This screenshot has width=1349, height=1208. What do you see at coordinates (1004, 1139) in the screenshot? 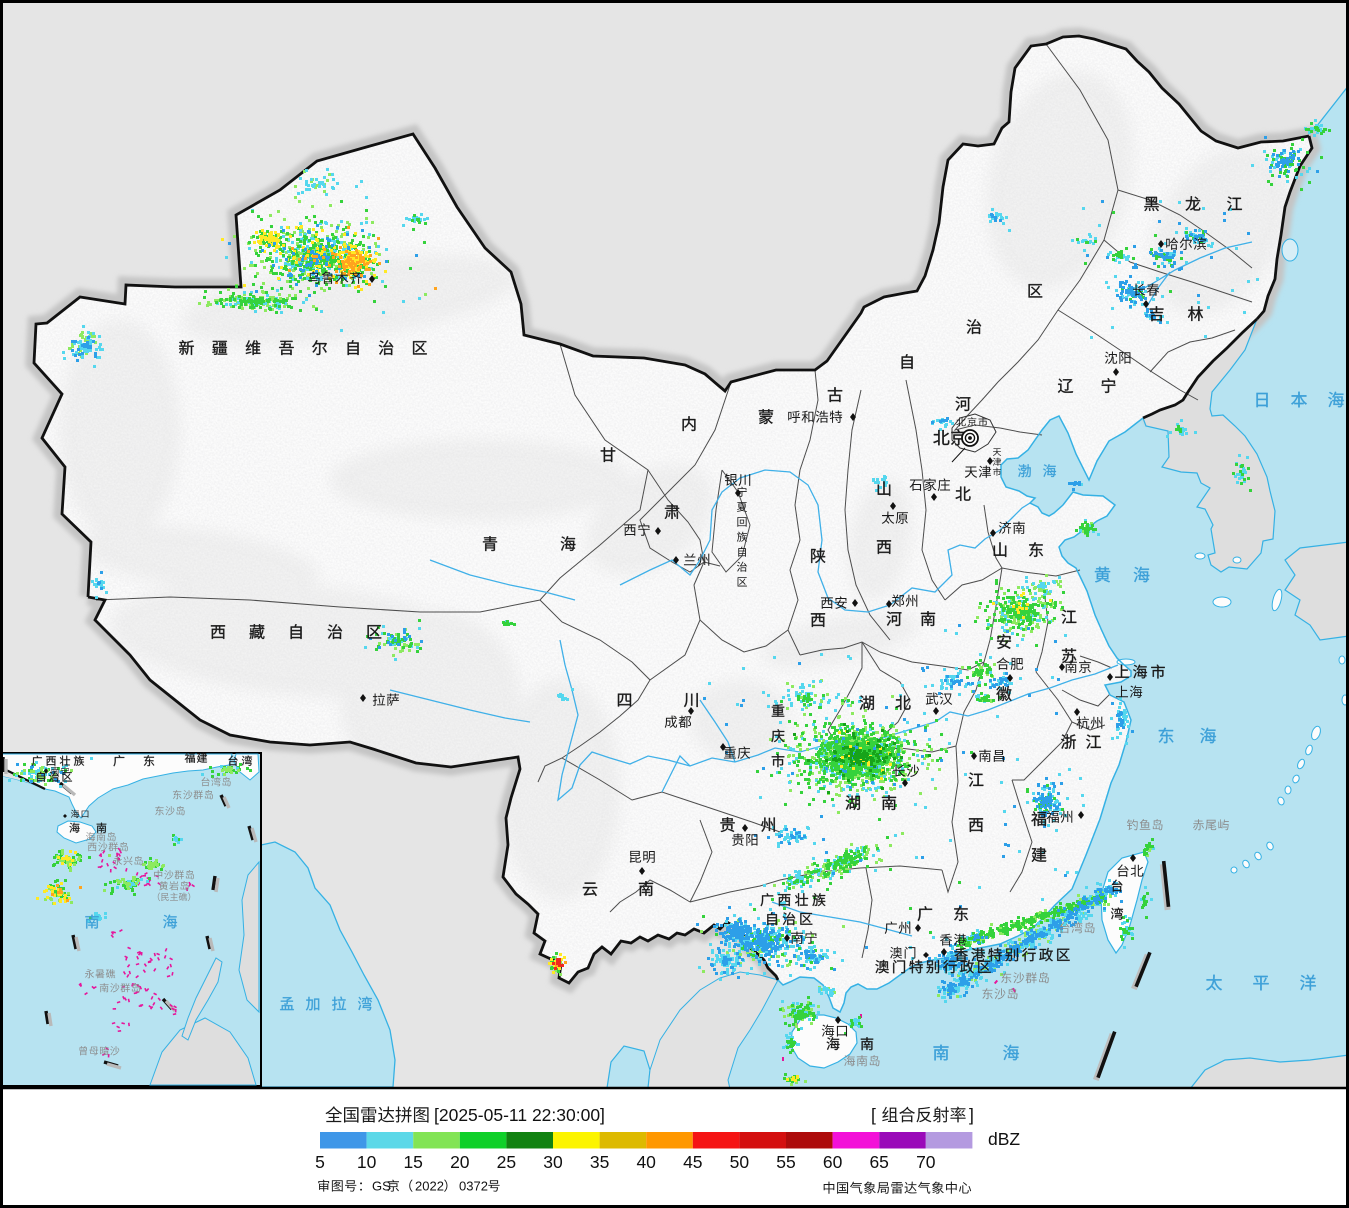
I see `svg-text: dBZ` at bounding box center [1004, 1139].